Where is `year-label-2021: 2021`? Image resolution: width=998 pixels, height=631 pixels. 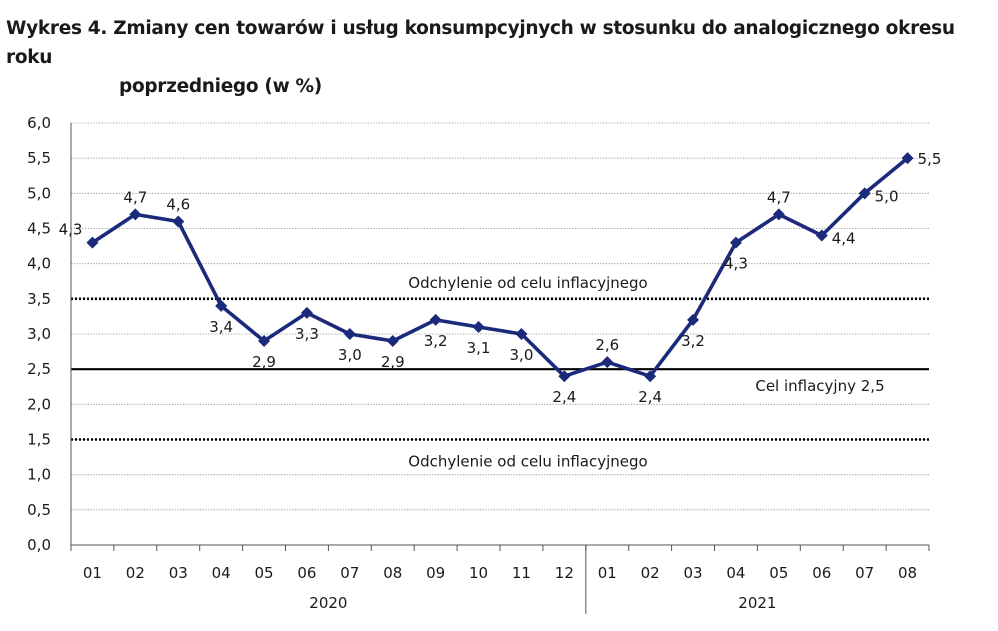
year-label-2021: 2021 is located at coordinates (757, 603).